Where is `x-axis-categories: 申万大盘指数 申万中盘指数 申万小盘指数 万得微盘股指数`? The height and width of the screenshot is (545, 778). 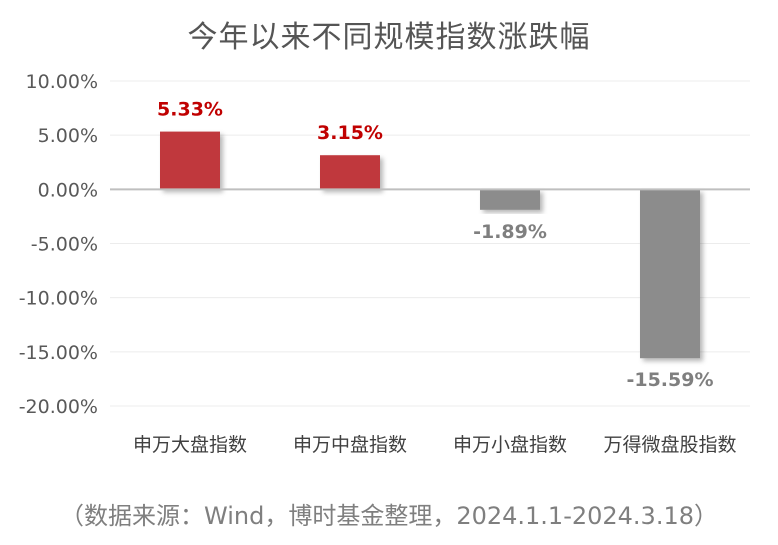
x-axis-categories: 申万大盘指数 申万中盘指数 申万小盘指数 万得微盘股指数 is located at coordinates (435, 445).